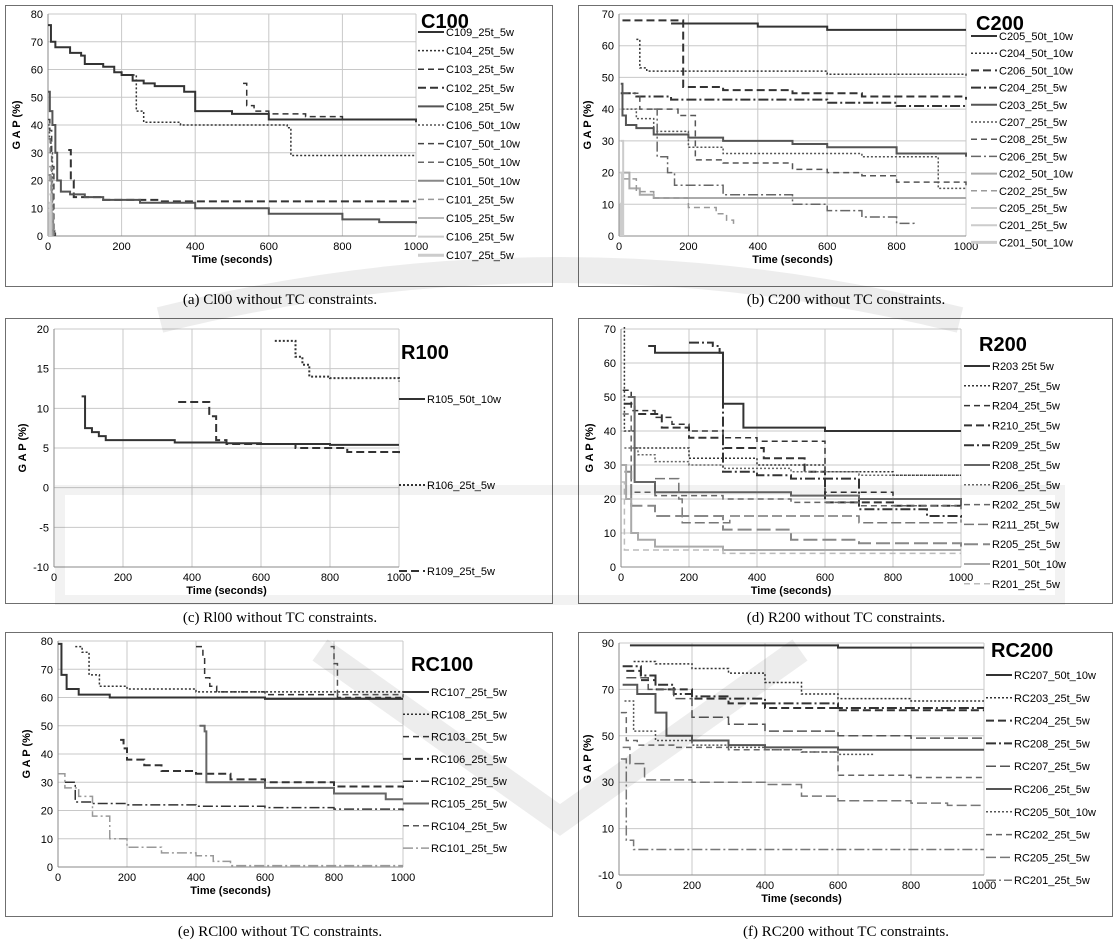  I want to click on legend-label-0: C109_25t_5w, so click(480, 33).